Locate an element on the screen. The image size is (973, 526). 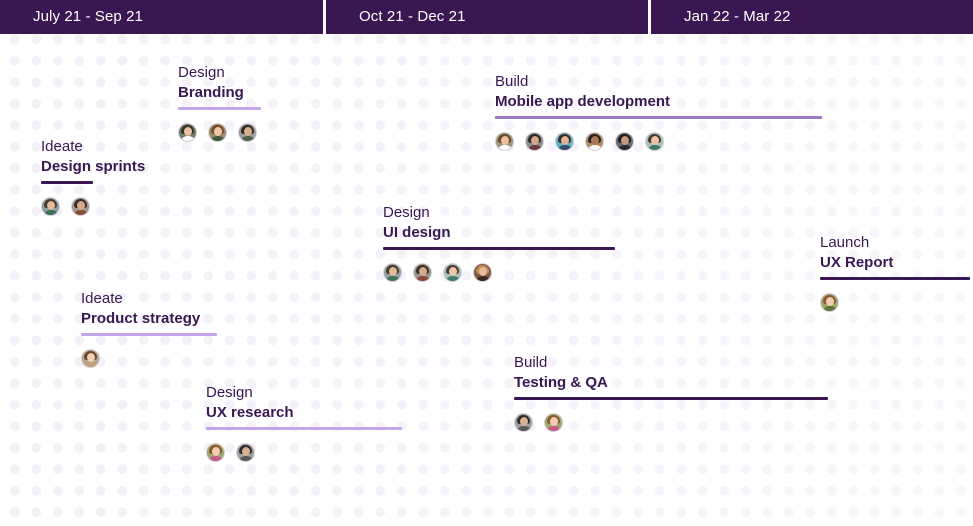
task-mobile-app-development: Build Mobile app development is located at coordinates (658, 112).